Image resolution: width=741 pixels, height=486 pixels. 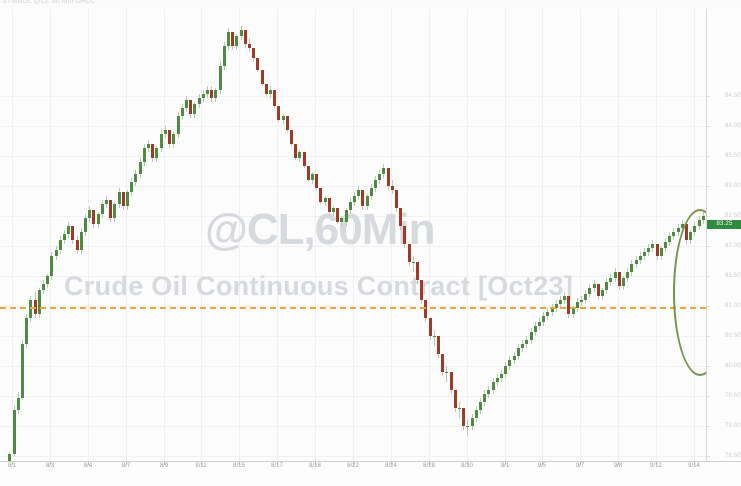 What do you see at coordinates (618, 466) in the screenshot?
I see `date-axis-label: 9/8` at bounding box center [618, 466].